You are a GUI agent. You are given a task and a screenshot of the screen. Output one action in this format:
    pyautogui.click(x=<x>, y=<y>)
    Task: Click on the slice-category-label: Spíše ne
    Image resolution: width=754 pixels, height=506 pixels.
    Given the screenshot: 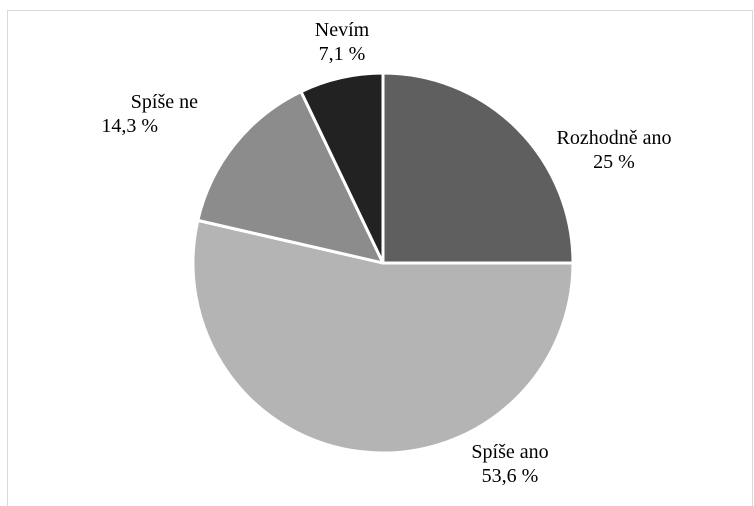 What is the action you would take?
    pyautogui.click(x=164, y=102)
    